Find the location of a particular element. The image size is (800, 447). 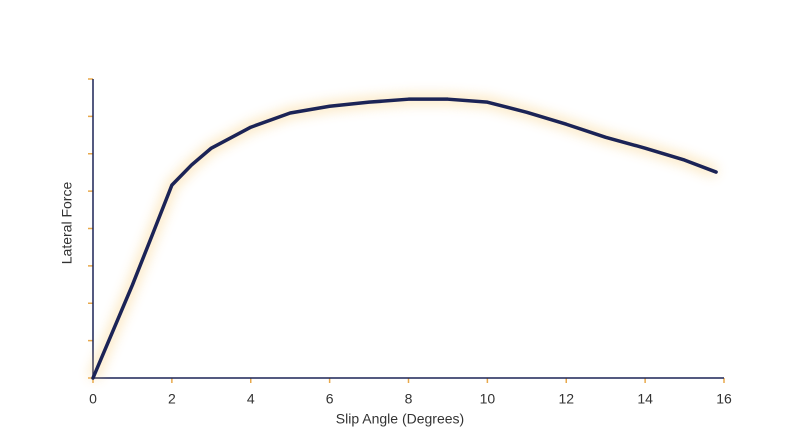

x-tick-label: 4 is located at coordinates (251, 399).